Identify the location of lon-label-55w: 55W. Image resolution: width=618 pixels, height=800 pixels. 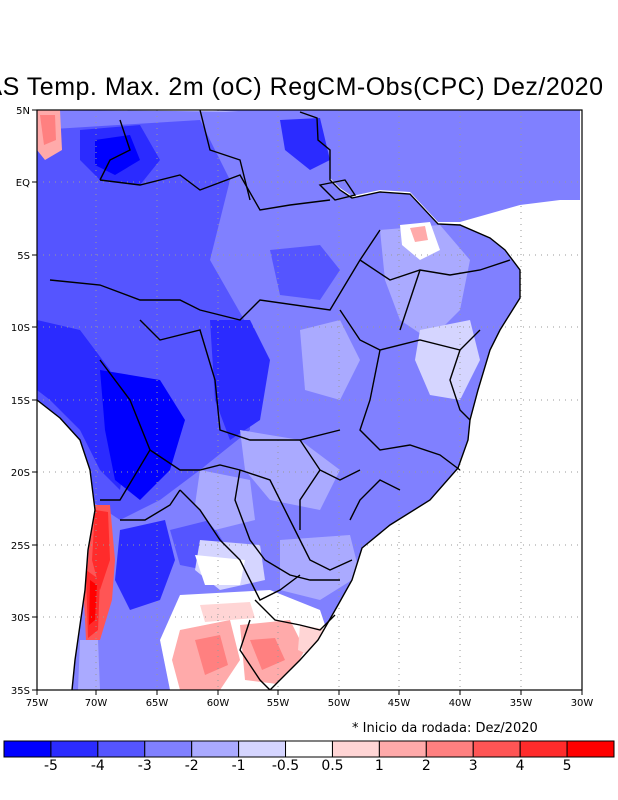
(278, 703).